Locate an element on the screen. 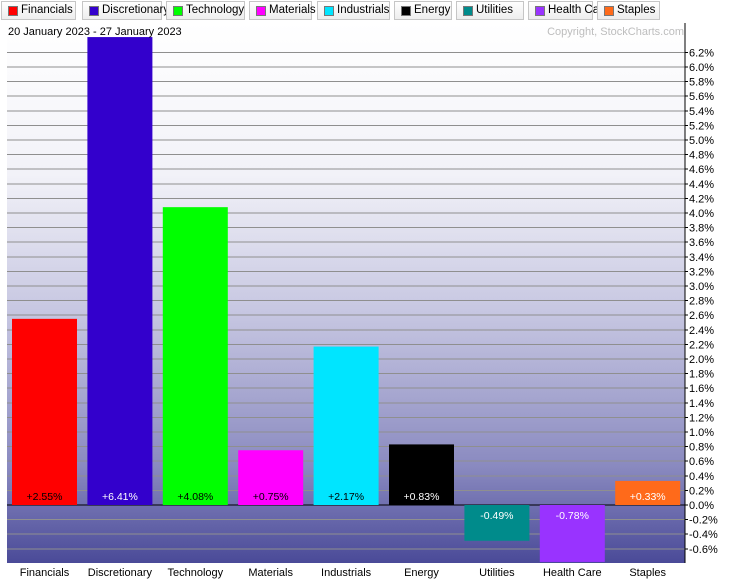  y-tick-label: 2.4% is located at coordinates (701, 331).